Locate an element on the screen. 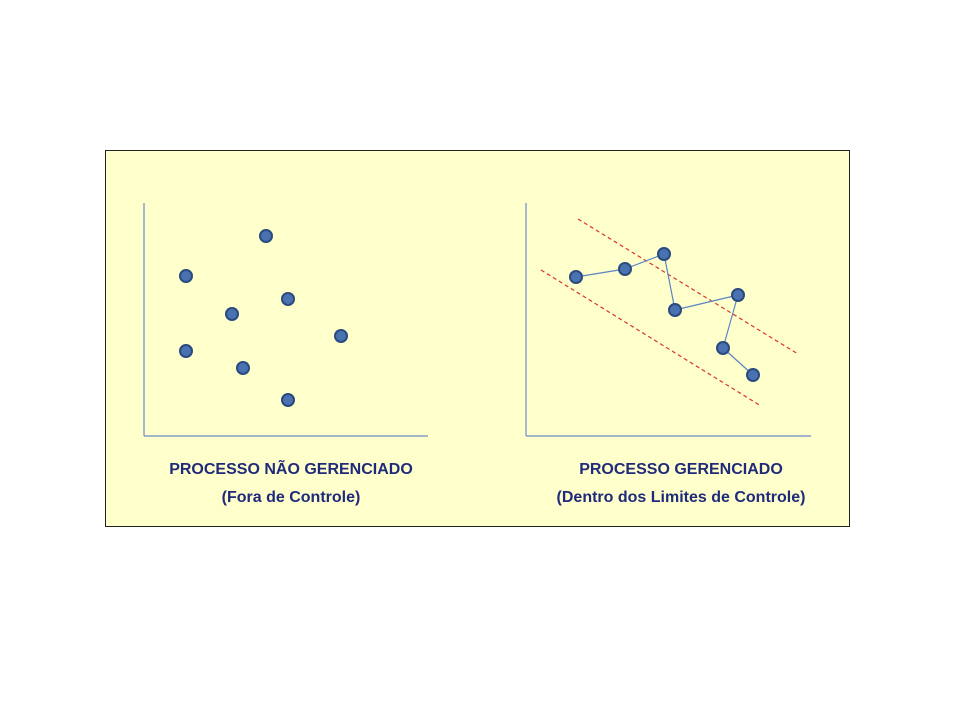 This screenshot has height=720, width=960. right-control-plot is located at coordinates (668, 320).